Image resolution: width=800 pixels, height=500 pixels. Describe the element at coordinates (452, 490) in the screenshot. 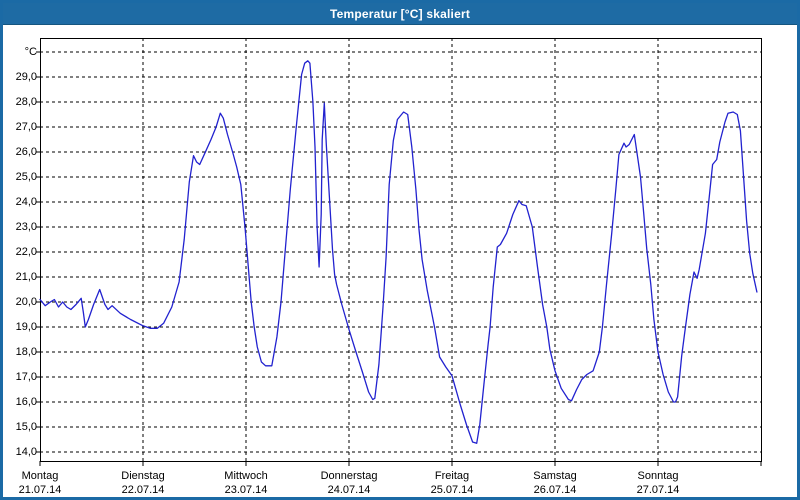

I see `x-axis-date-label: 25.07.14` at that location.